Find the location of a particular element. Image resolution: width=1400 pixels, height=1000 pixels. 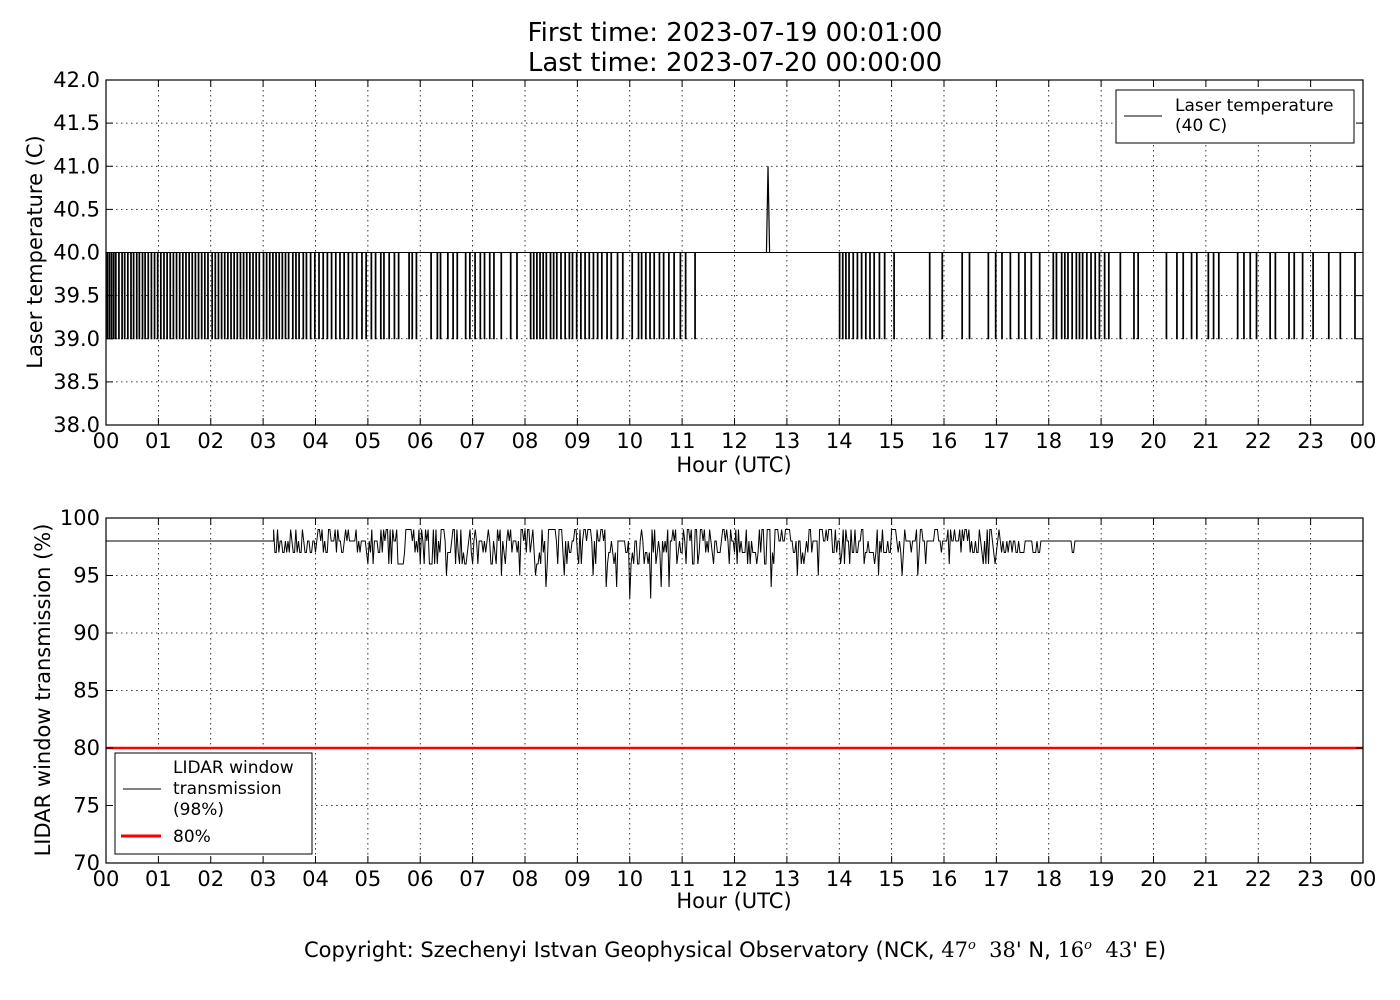

y-tick-label: 41.5 is located at coordinates (76, 123).